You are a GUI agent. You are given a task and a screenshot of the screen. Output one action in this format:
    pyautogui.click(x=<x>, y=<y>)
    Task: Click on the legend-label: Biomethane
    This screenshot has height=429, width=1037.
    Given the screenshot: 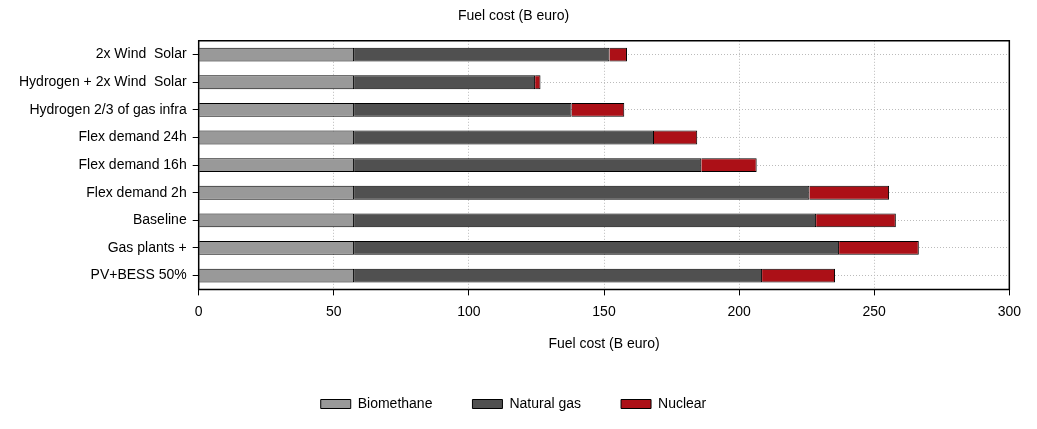 What is the action you would take?
    pyautogui.click(x=395, y=402)
    